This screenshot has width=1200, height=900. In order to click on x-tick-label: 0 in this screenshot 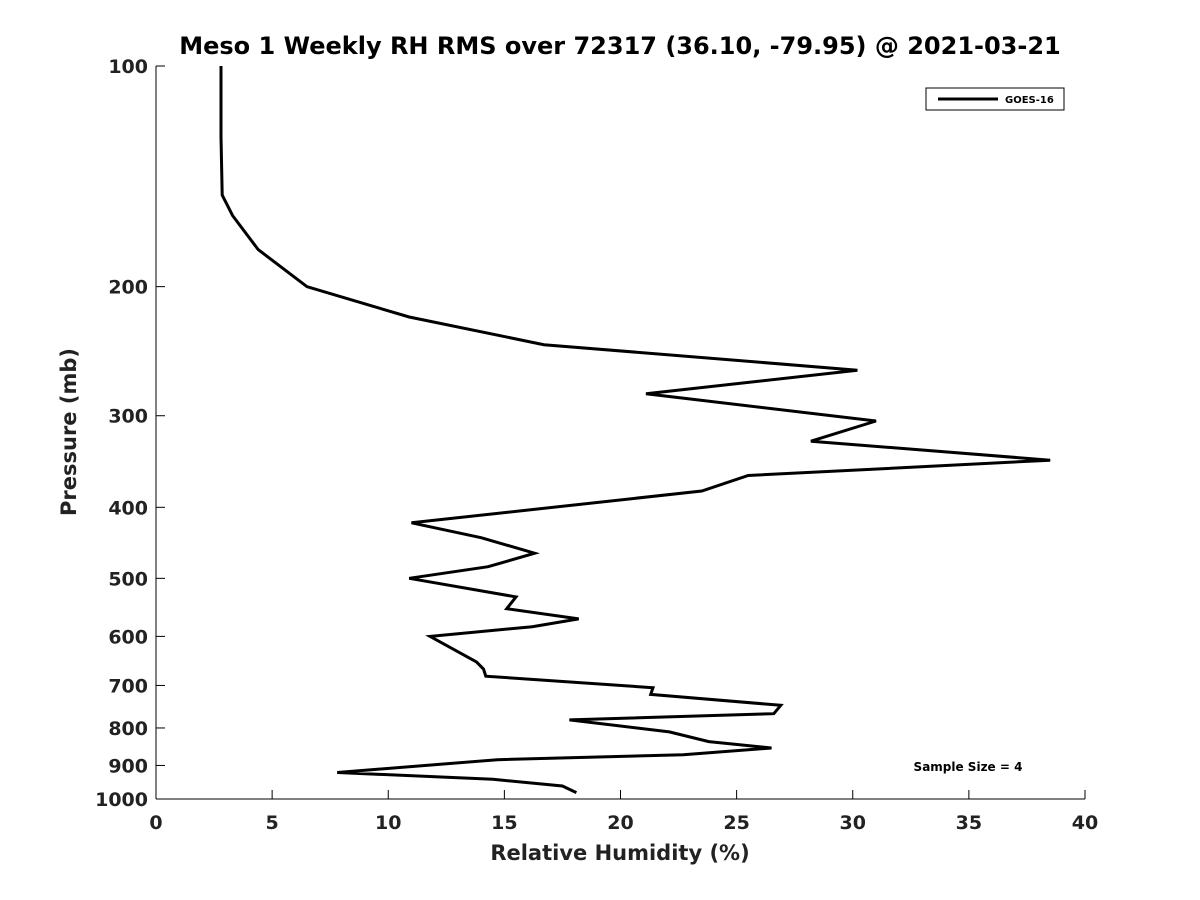, I will do `click(155, 823)`.